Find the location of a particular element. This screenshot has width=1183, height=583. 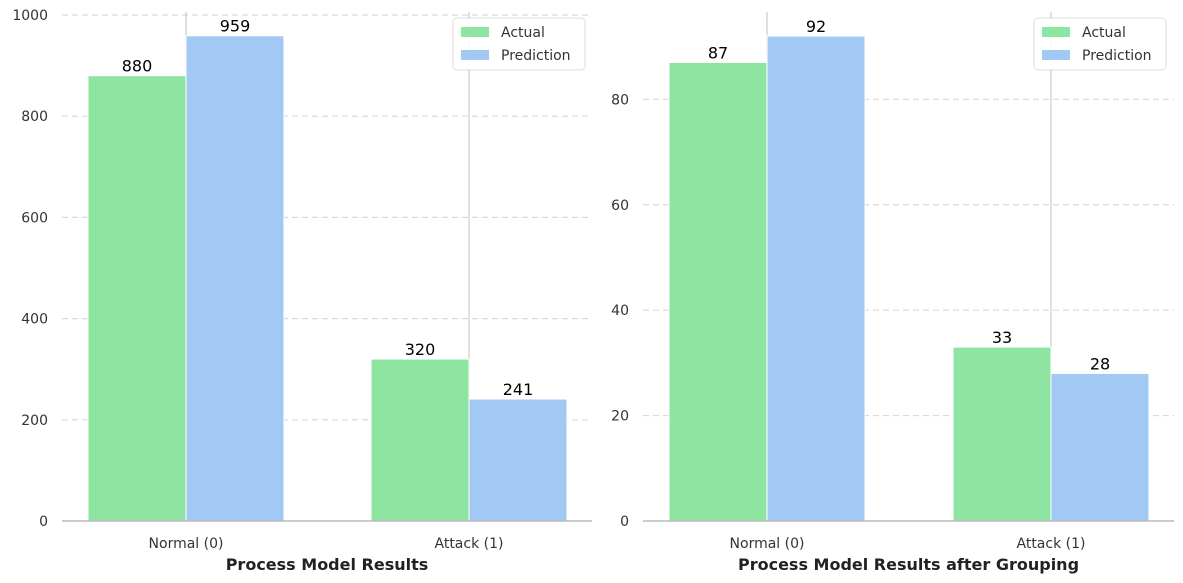

y-tick-label: 800 is located at coordinates (34, 117).